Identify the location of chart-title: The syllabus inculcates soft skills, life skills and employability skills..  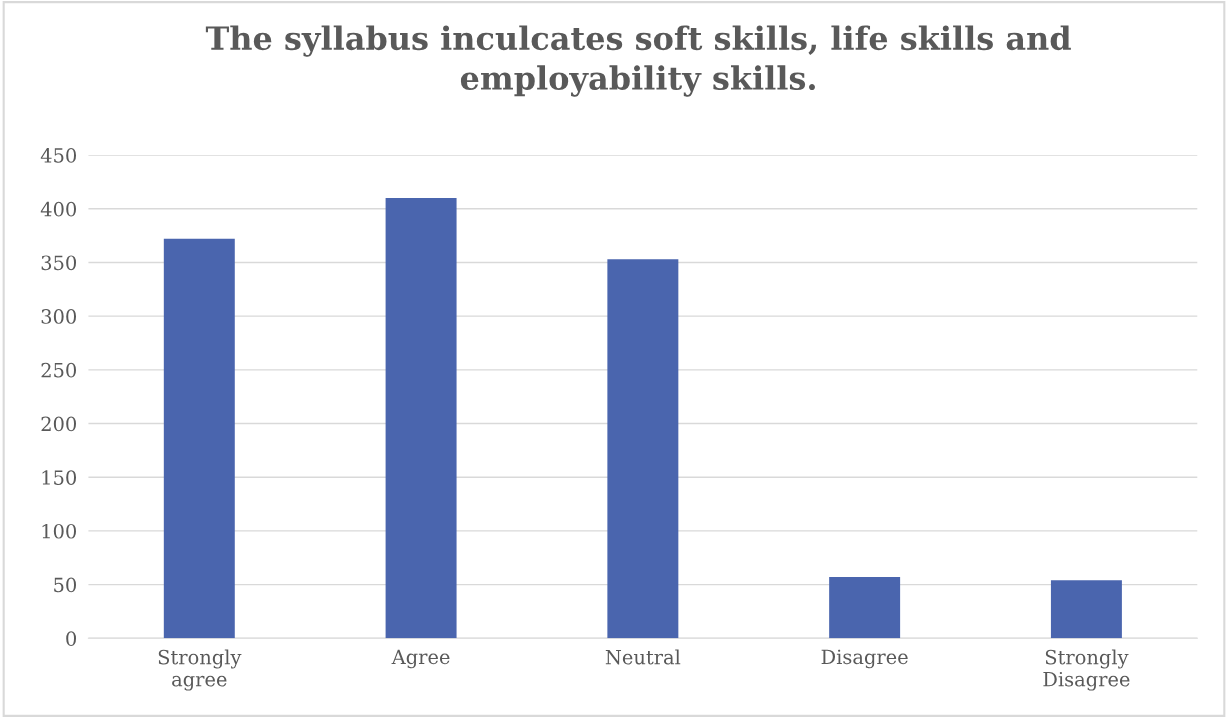
(638, 61).